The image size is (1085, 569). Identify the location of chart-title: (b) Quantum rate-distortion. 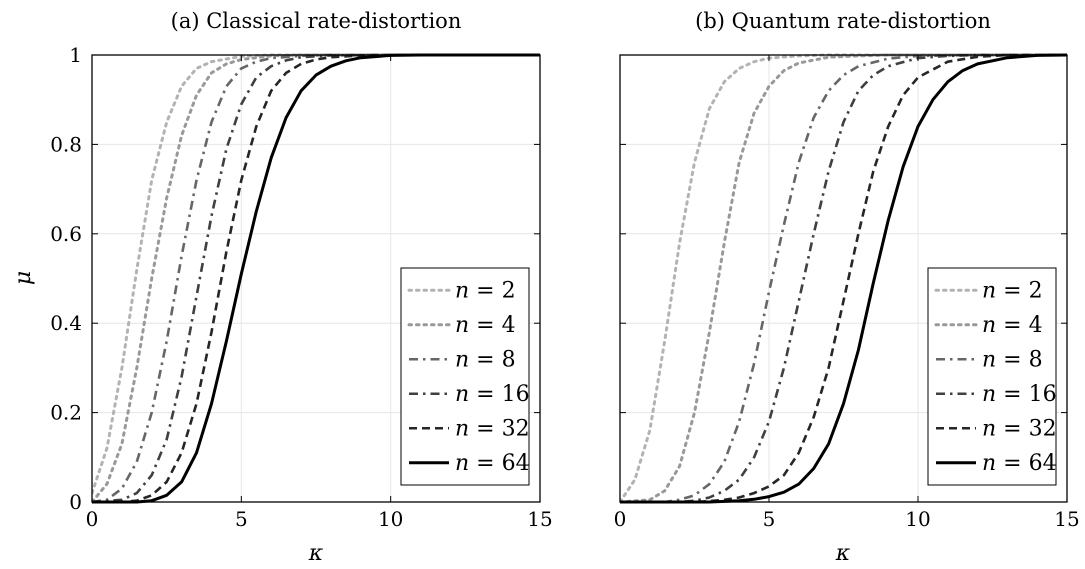
(843, 21).